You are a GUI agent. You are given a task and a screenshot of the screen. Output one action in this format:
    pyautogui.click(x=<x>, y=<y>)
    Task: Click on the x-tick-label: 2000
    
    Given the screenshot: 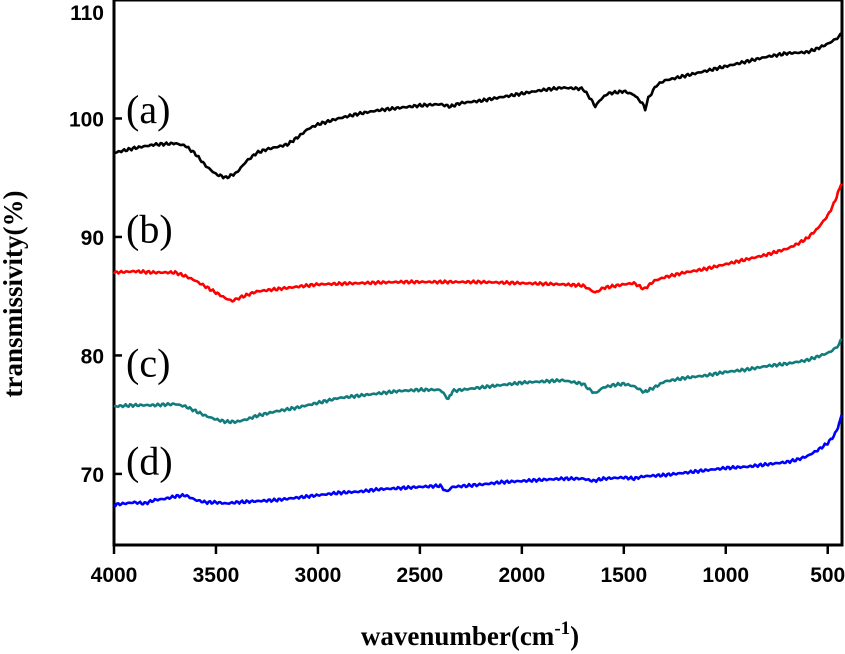 What is the action you would take?
    pyautogui.click(x=521, y=575)
    